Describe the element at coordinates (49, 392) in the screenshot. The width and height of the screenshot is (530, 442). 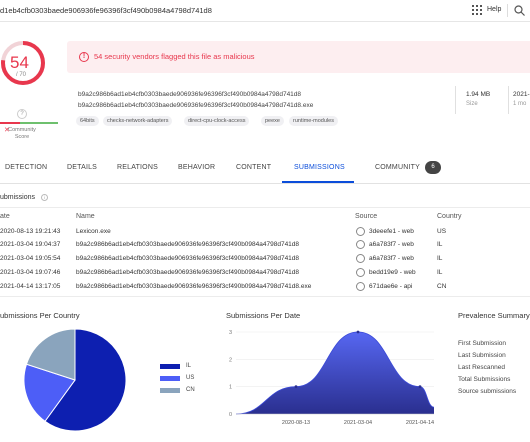
I see `pie-slice-us` at that location.